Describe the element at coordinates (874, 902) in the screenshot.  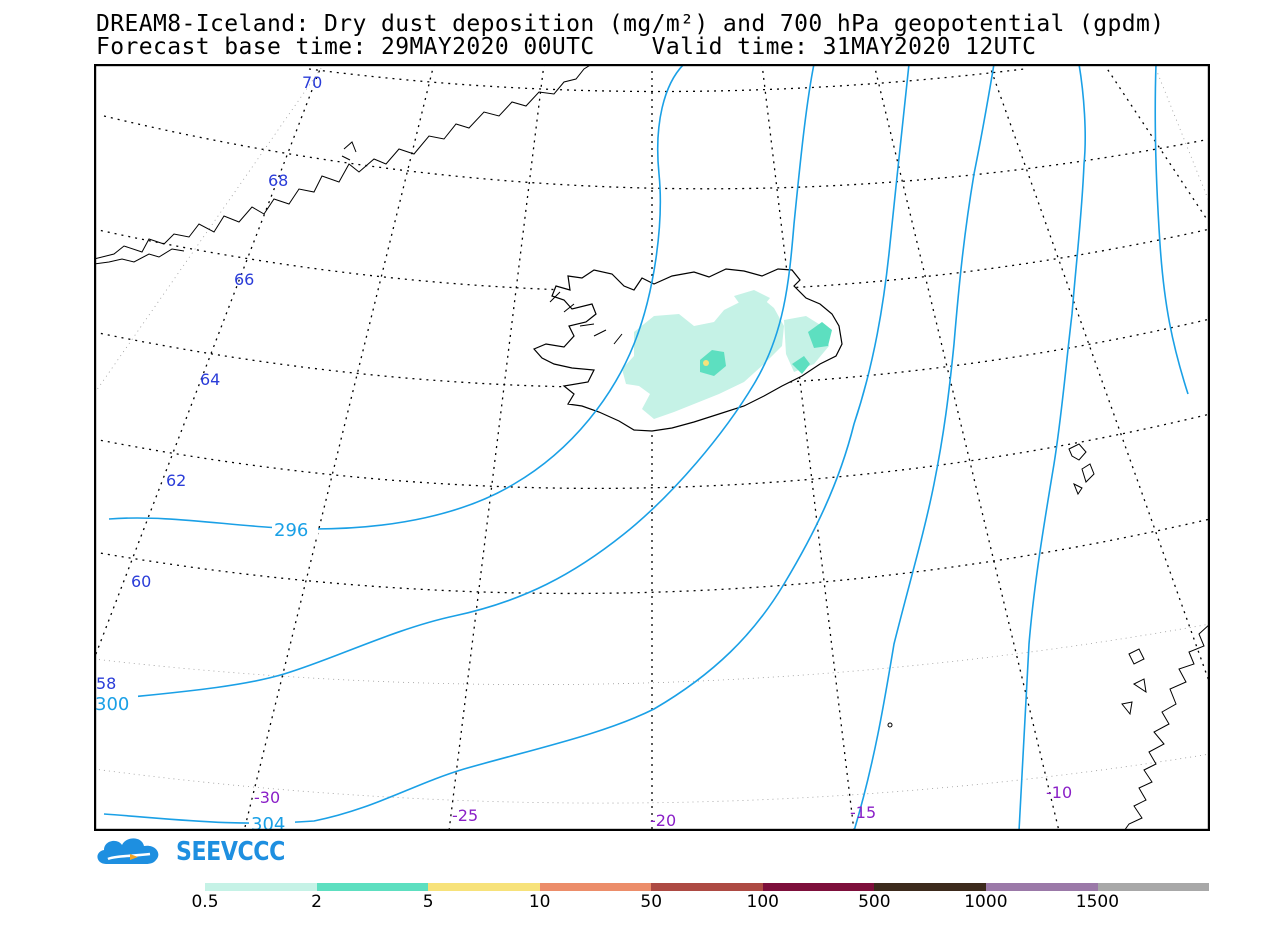
I see `colorbar-label: 500` at that location.